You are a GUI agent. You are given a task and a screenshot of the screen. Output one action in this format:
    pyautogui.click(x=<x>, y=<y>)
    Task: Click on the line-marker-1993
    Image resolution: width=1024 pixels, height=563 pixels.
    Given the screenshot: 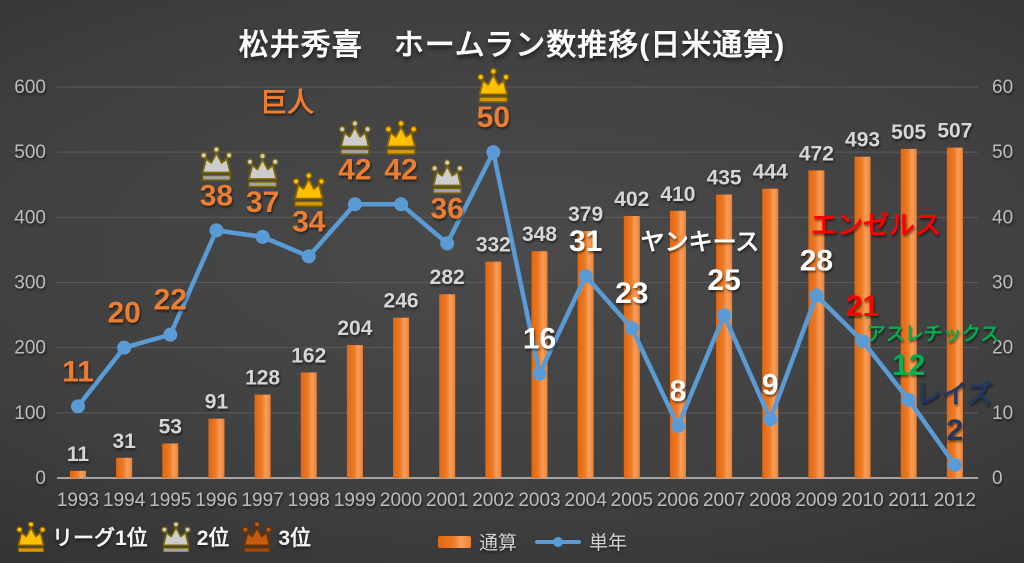 What is the action you would take?
    pyautogui.click(x=78, y=406)
    